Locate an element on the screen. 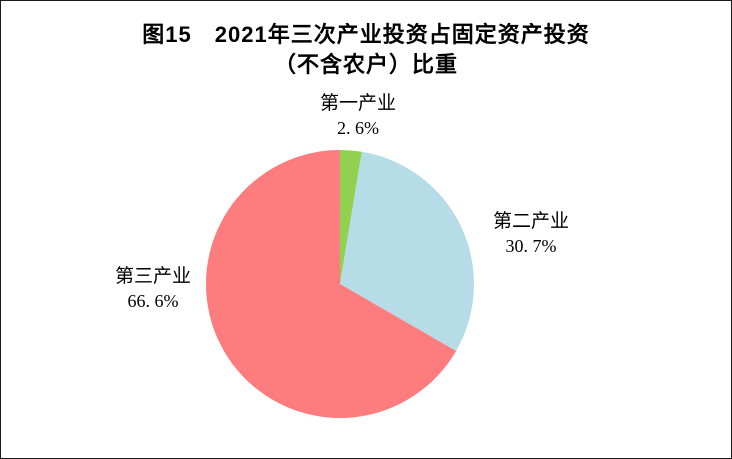 The width and height of the screenshot is (732, 459). slice-category-label: 第三产业 is located at coordinates (153, 276).